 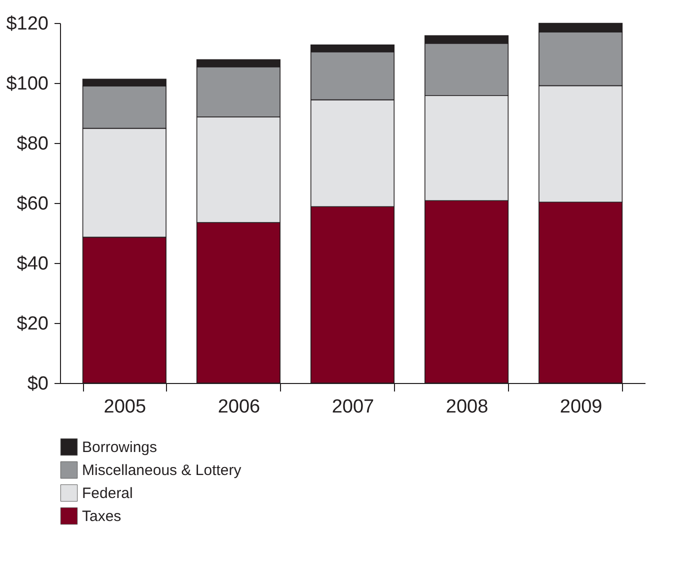 What do you see at coordinates (27, 84) in the screenshot?
I see `y-tick-label: $100` at bounding box center [27, 84].